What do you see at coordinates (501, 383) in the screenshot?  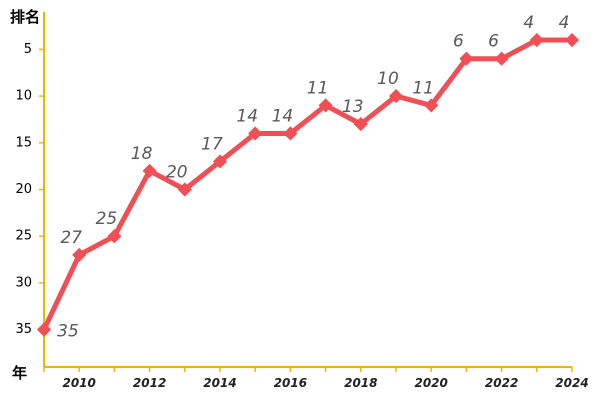 I see `x-tick-label: 2022` at bounding box center [501, 383].